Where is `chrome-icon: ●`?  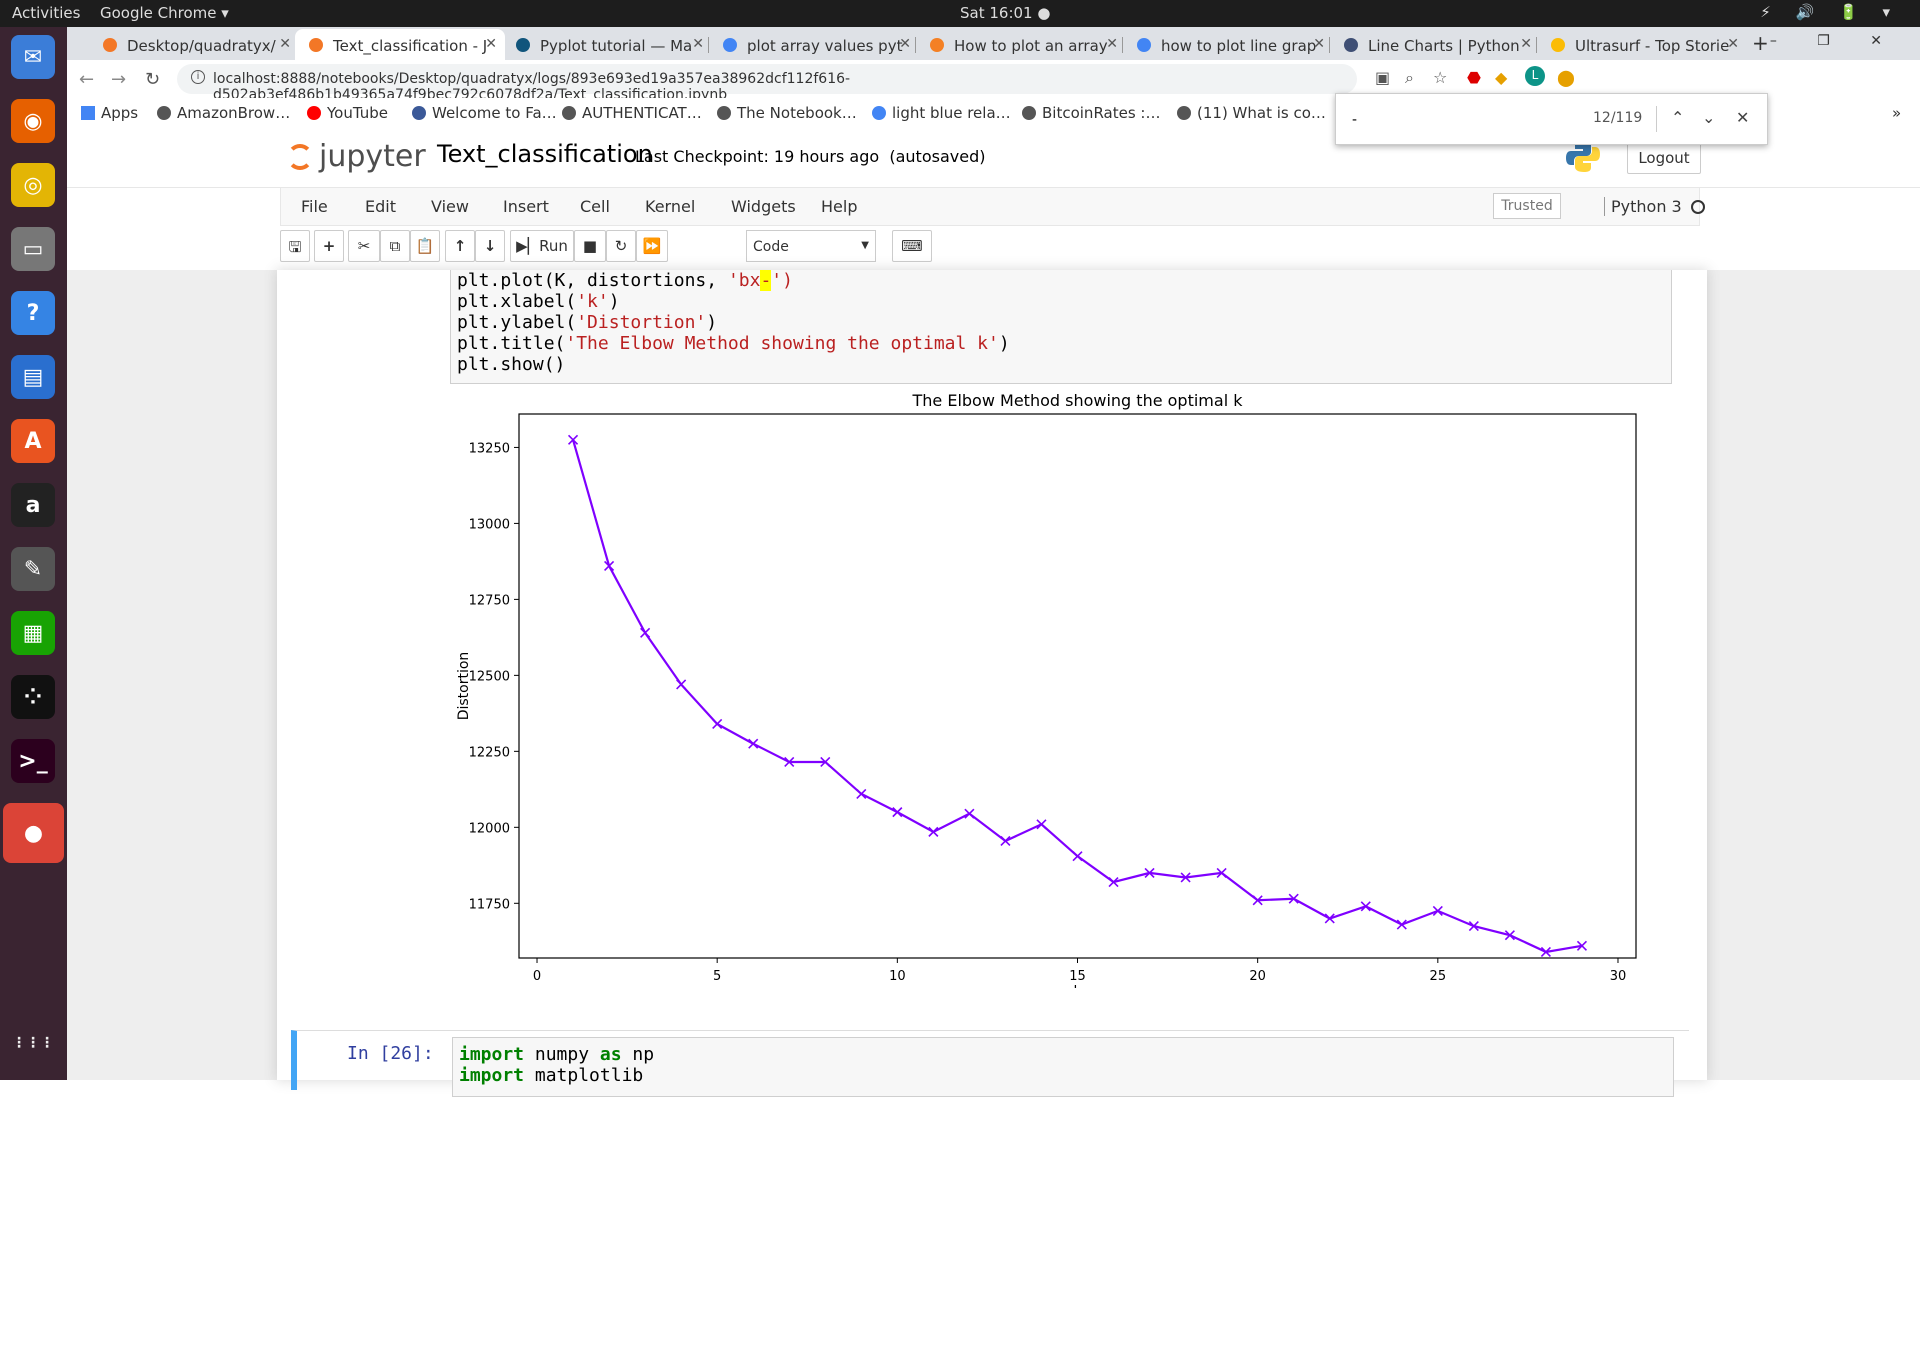
chrome-icon: ● is located at coordinates (33, 833).